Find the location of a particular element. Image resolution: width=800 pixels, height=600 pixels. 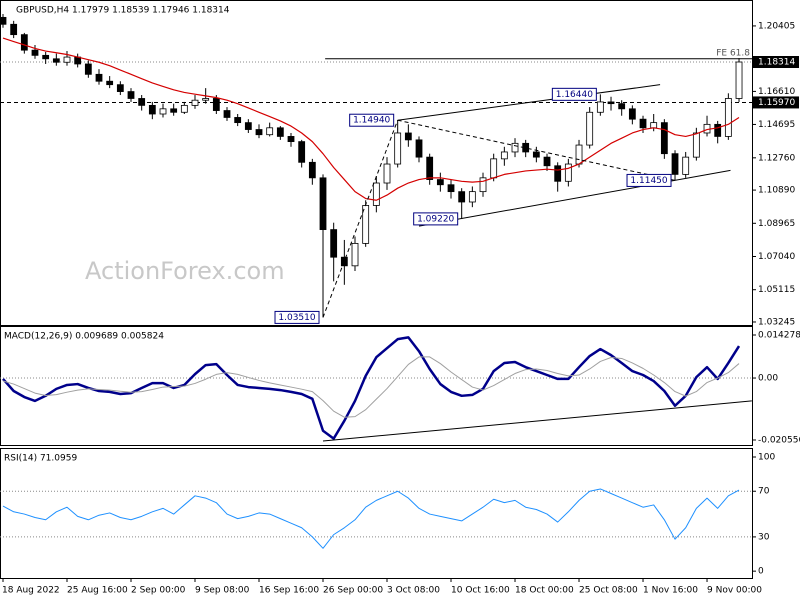

price-marker-label: 1.18314 is located at coordinates (776, 63).